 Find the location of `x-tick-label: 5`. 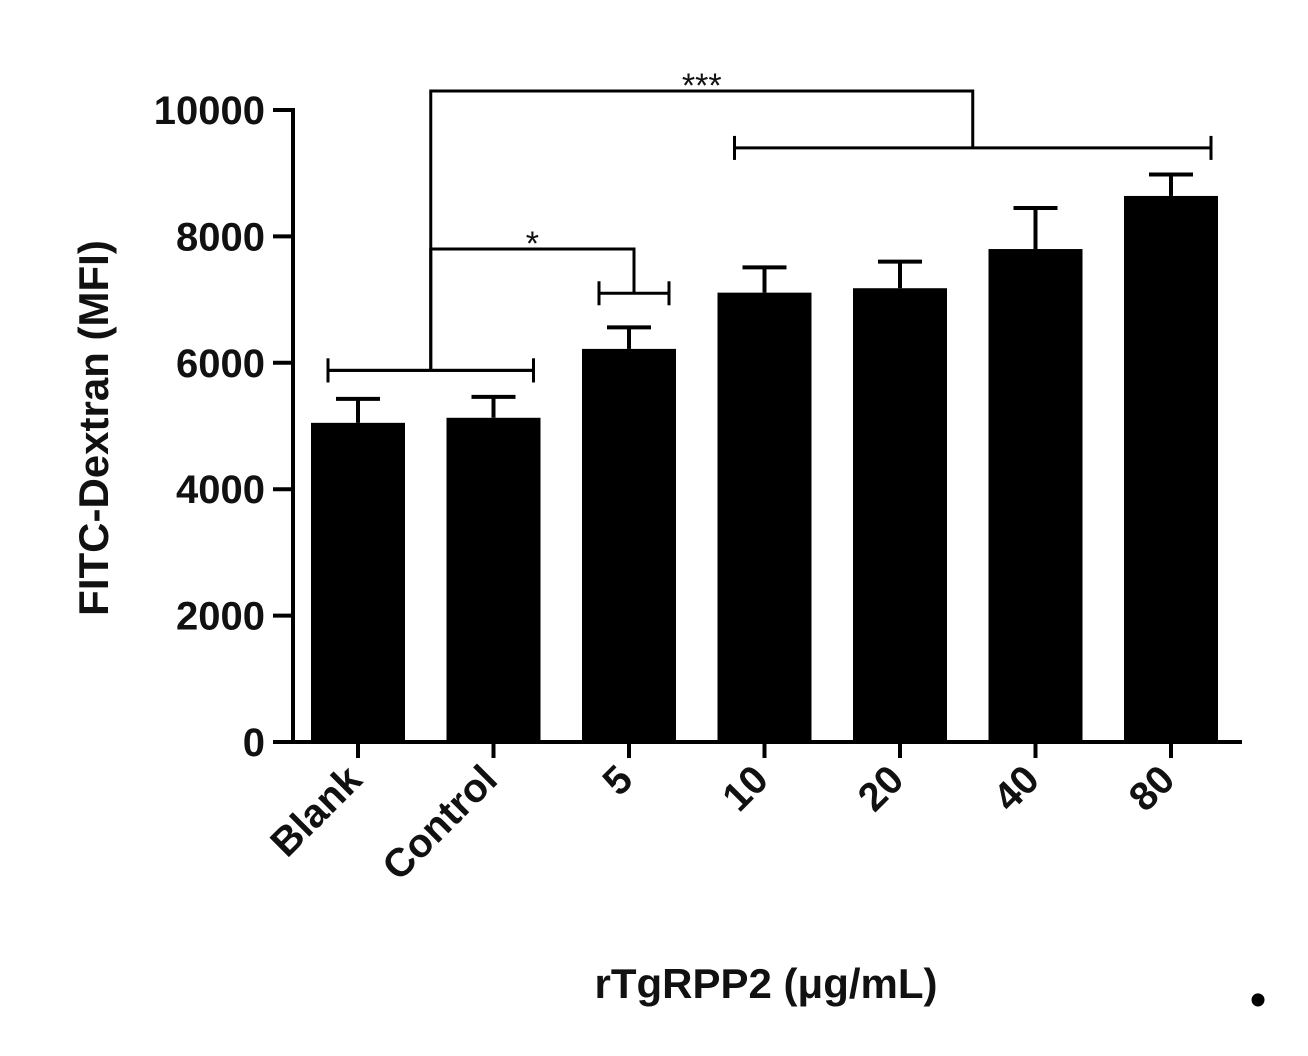

x-tick-label: 5 is located at coordinates (618, 780).